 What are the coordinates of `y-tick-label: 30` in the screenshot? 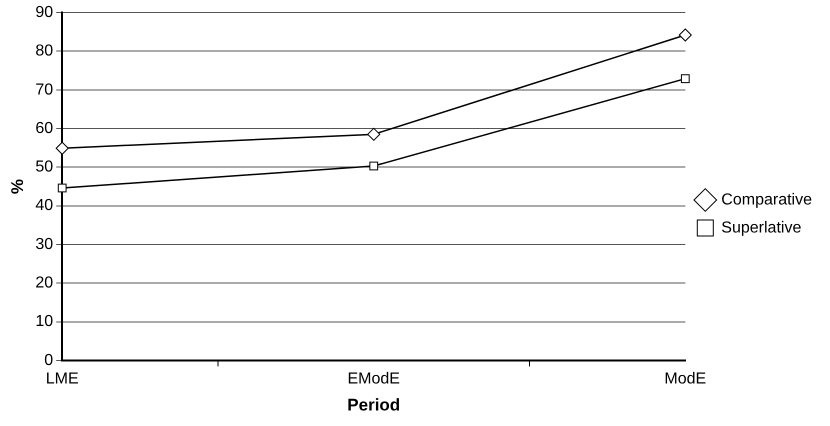 It's located at (44, 244).